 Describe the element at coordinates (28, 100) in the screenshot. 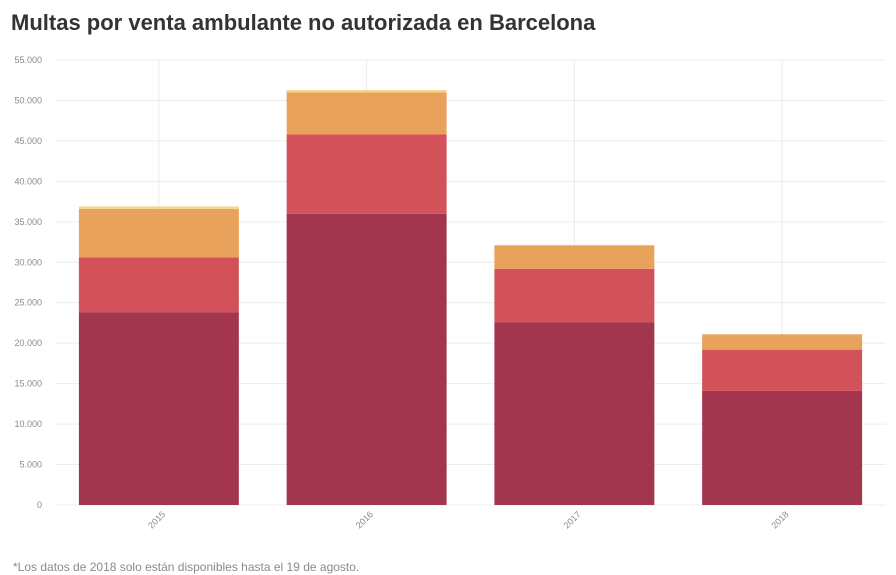

I see `y-tick-label: 50.000` at that location.